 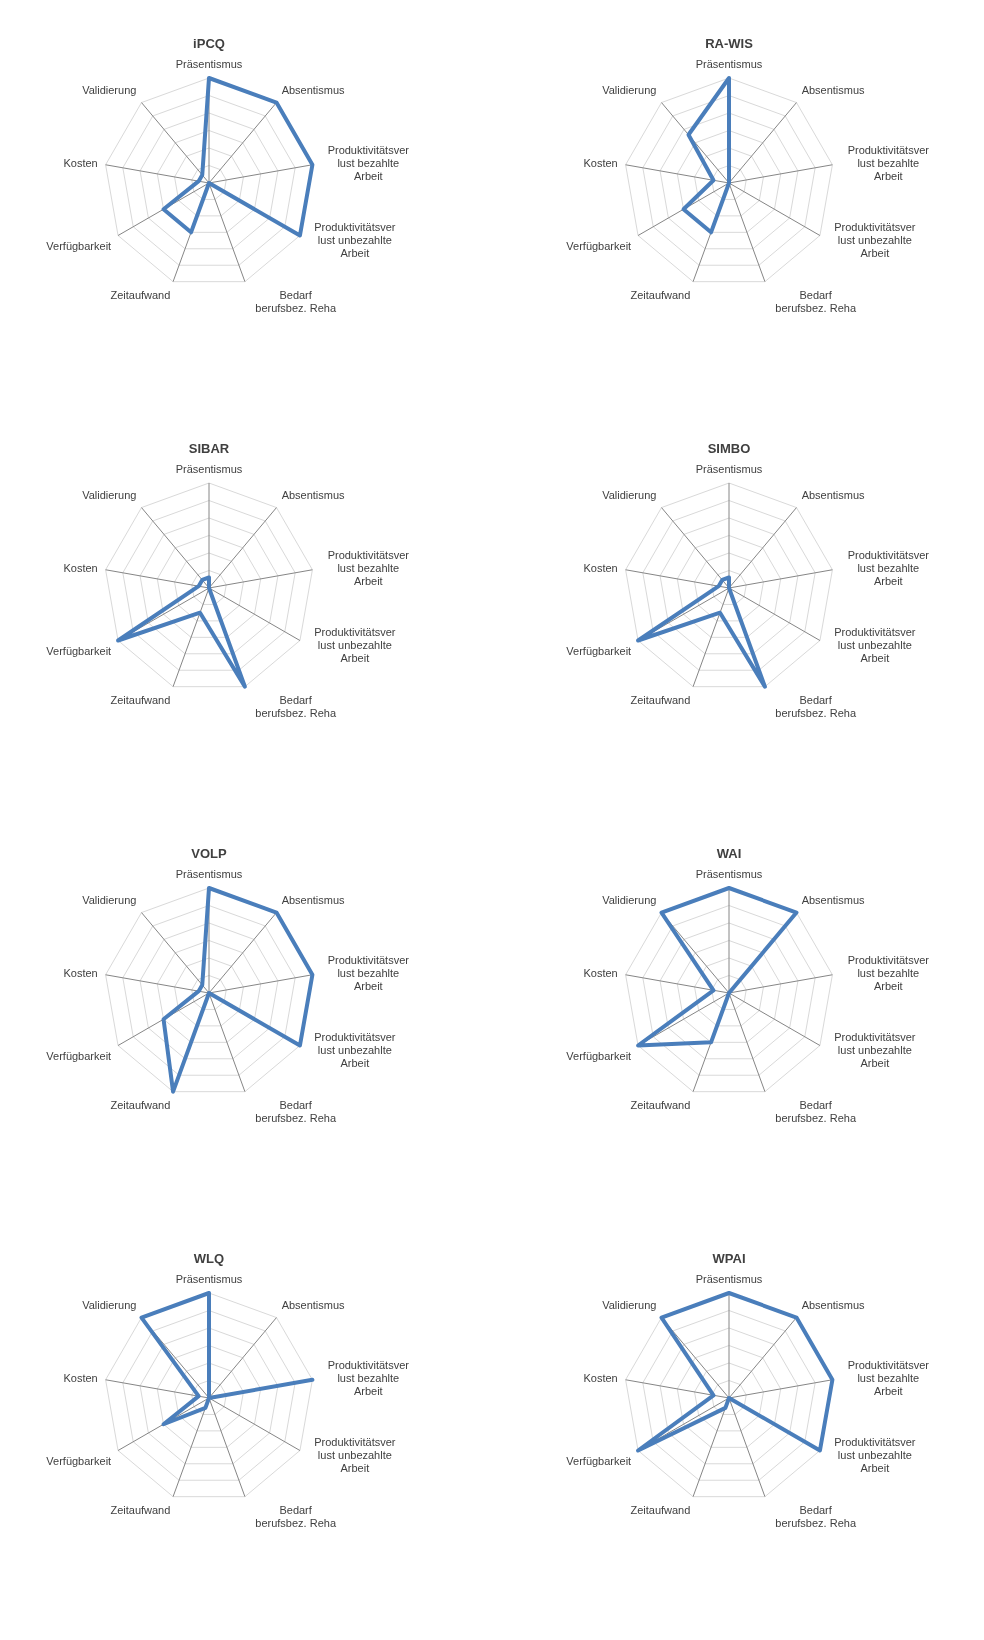 I want to click on chart-title: RA-WIS, so click(x=729, y=43).